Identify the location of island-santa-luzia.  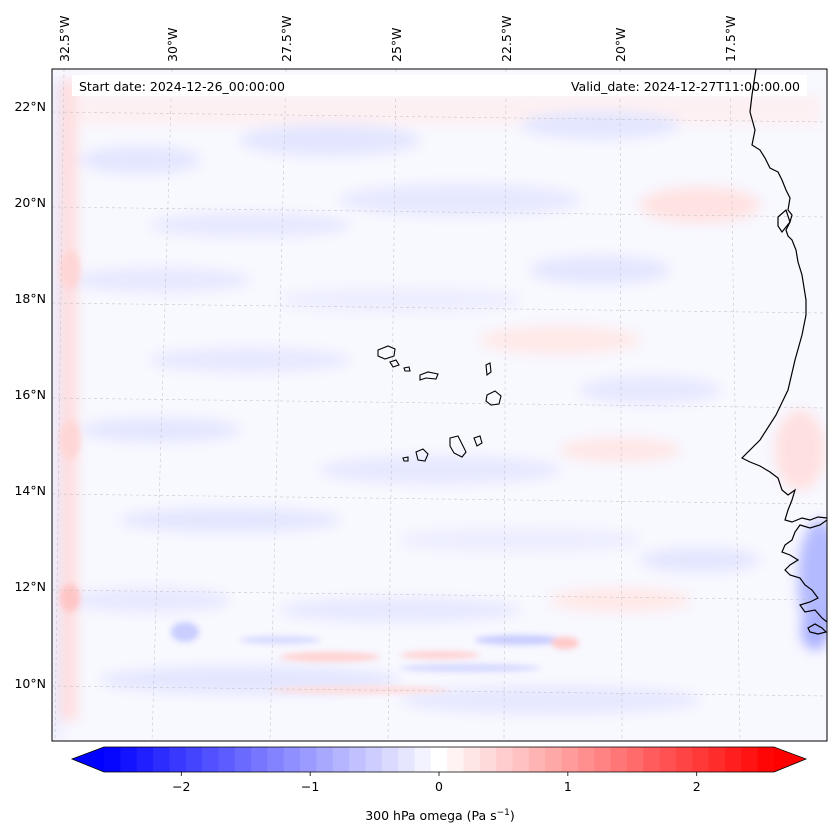
(407, 369).